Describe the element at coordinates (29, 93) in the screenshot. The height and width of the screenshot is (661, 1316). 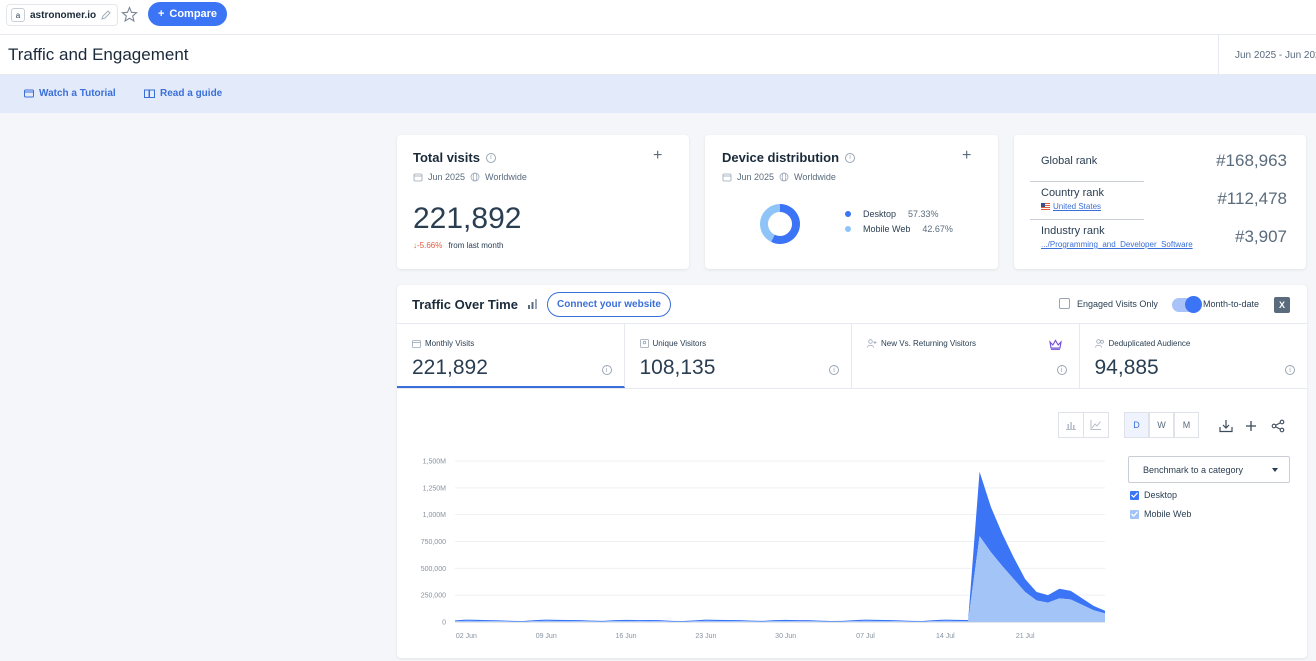
I see `video-icon` at that location.